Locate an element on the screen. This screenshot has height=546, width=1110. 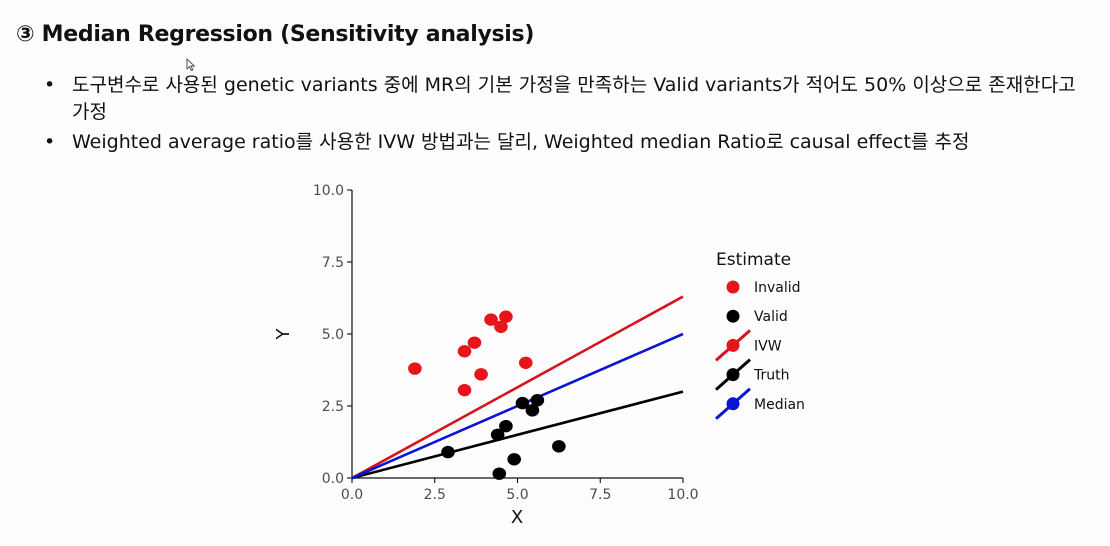
legend-invalid-label: Invalid is located at coordinates (777, 288).